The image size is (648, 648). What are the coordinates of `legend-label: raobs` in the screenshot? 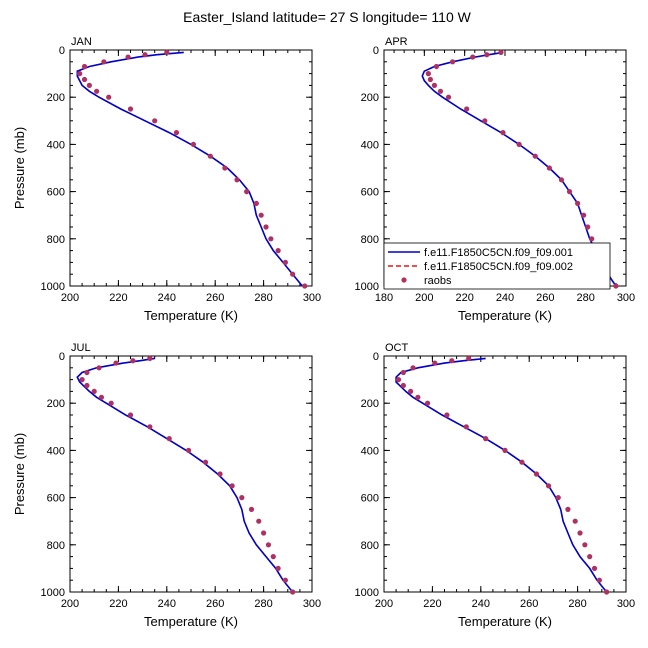 It's located at (438, 281).